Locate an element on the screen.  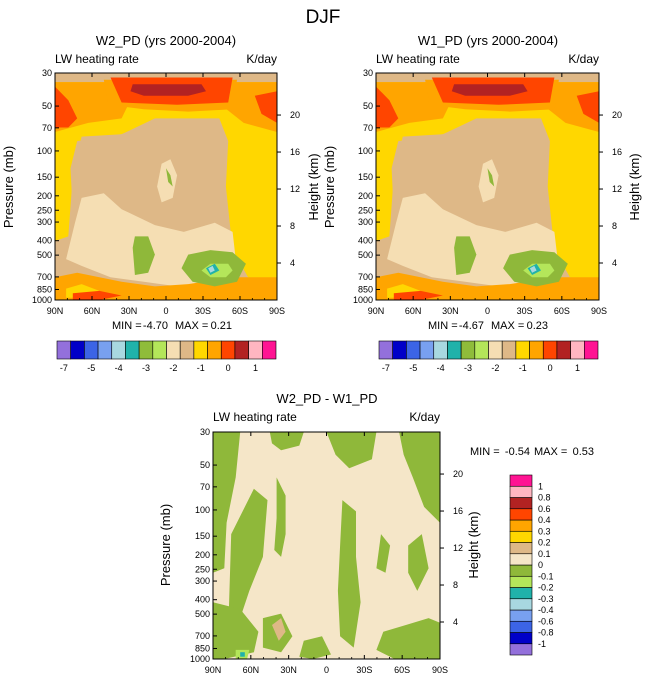
colorbar-label: -7 is located at coordinates (64, 368).